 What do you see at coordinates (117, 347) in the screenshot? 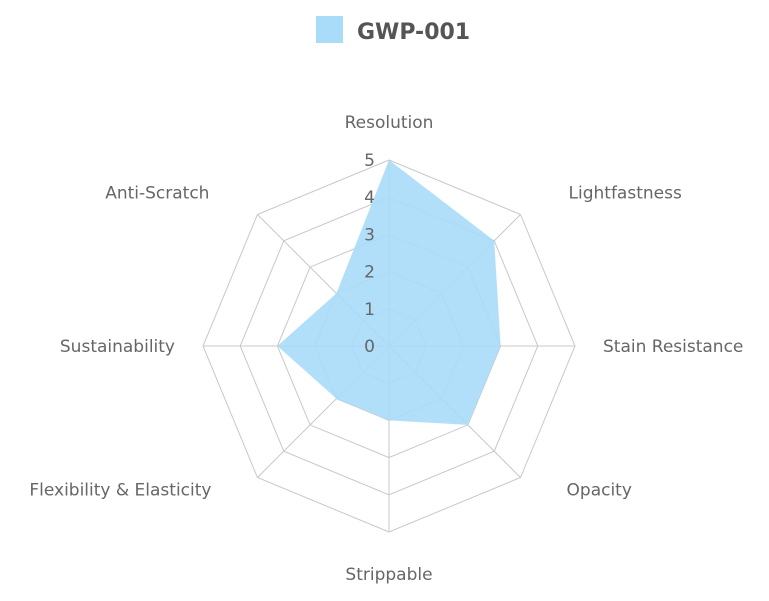
I see `axis-label-sustainability: Sustainability` at bounding box center [117, 347].